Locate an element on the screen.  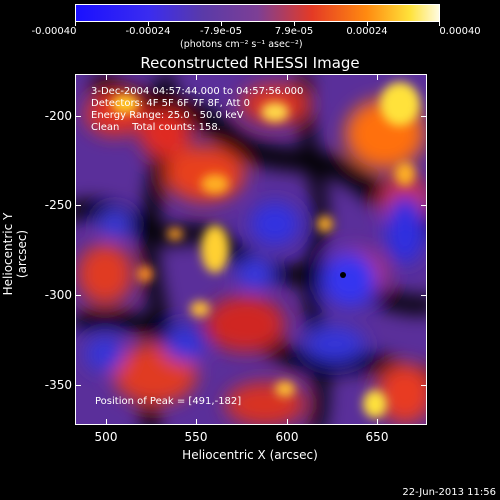
x-tick-label: 600 is located at coordinates (287, 437).